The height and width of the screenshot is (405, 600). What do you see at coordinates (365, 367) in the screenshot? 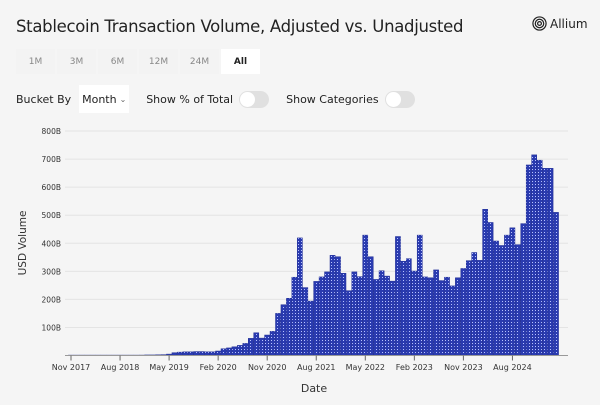
I see `x-tick-label: May 2022` at bounding box center [365, 367].